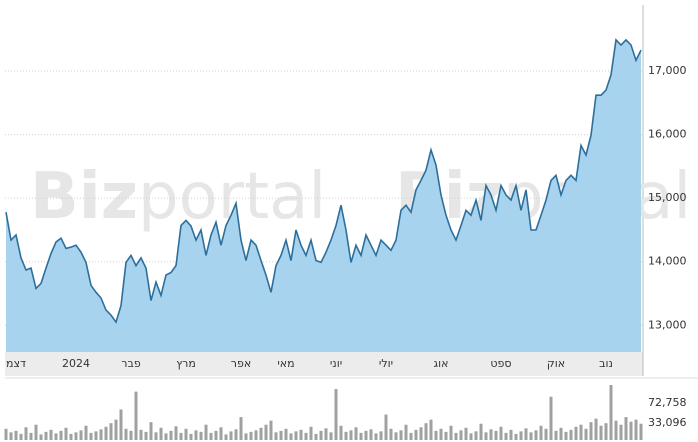 The height and width of the screenshot is (442, 698). I want to click on y-tick-label: 17,000, so click(667, 70).